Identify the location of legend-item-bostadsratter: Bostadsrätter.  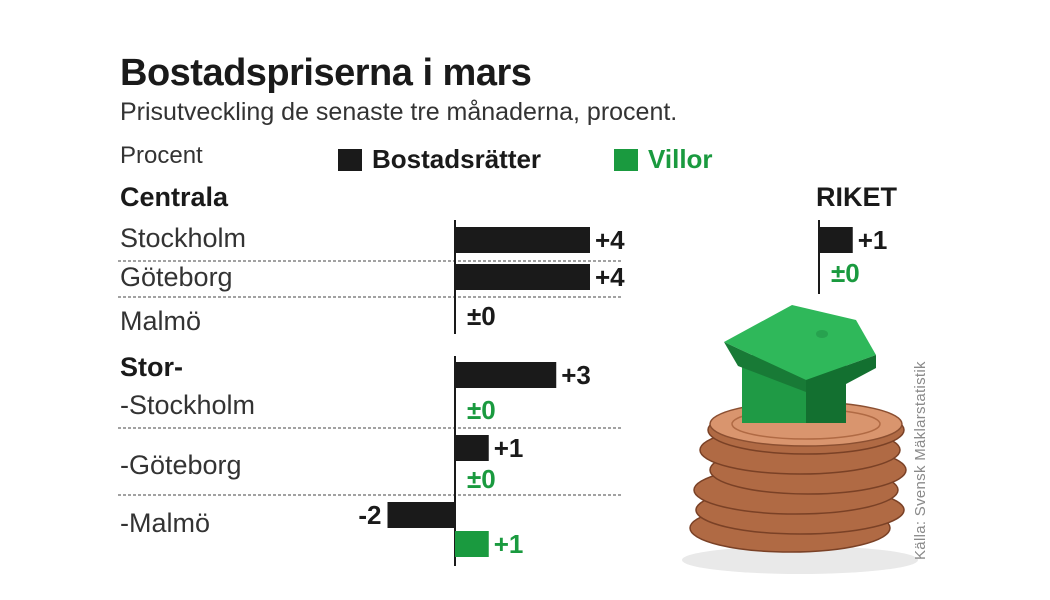
(439, 159).